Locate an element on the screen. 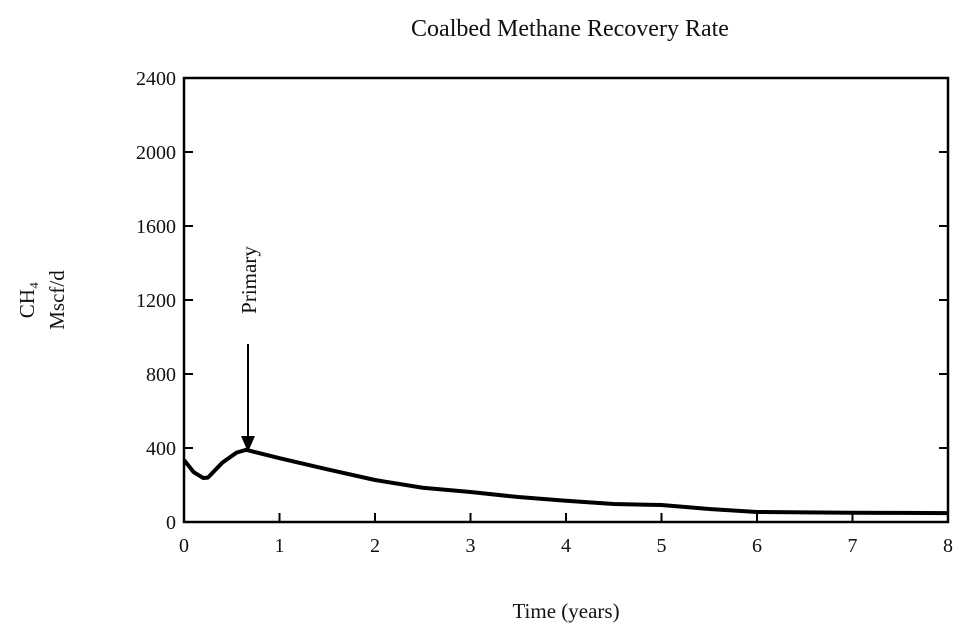 This screenshot has height=633, width=959. x-tick-label: 6 is located at coordinates (757, 546).